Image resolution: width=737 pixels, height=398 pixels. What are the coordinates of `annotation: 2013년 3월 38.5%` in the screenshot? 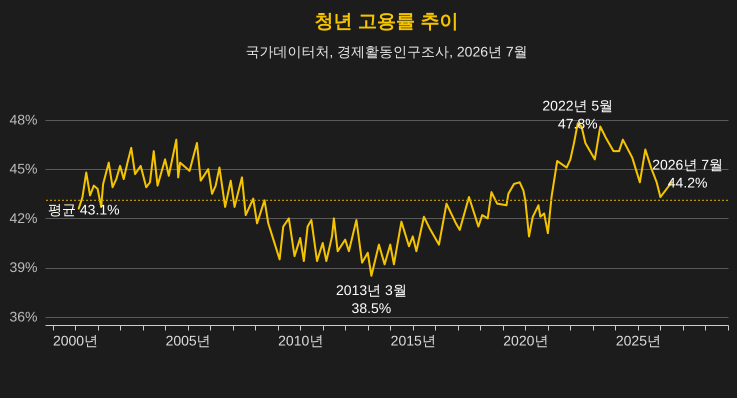 It's located at (371, 299).